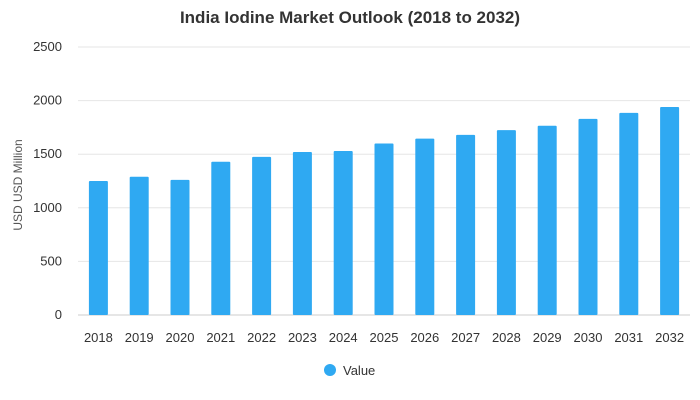  What do you see at coordinates (47, 153) in the screenshot?
I see `y-tick-label: 1500` at bounding box center [47, 153].